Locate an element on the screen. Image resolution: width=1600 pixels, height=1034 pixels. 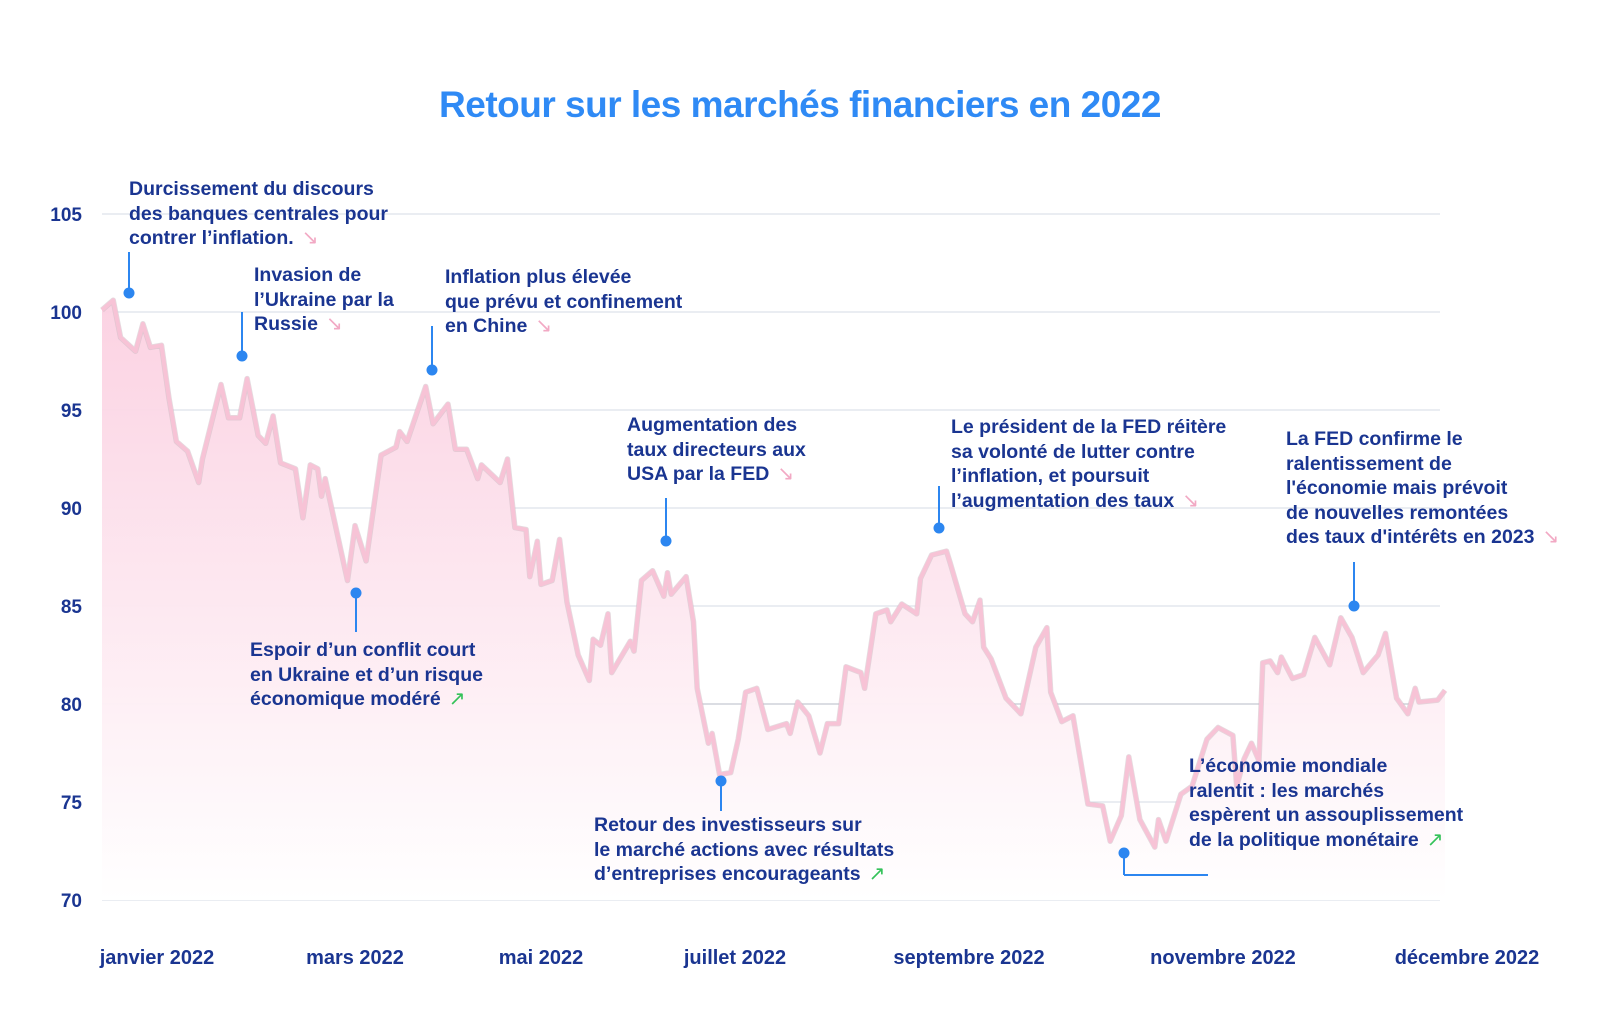
x-tick-label: mai 2022 is located at coordinates (541, 958).